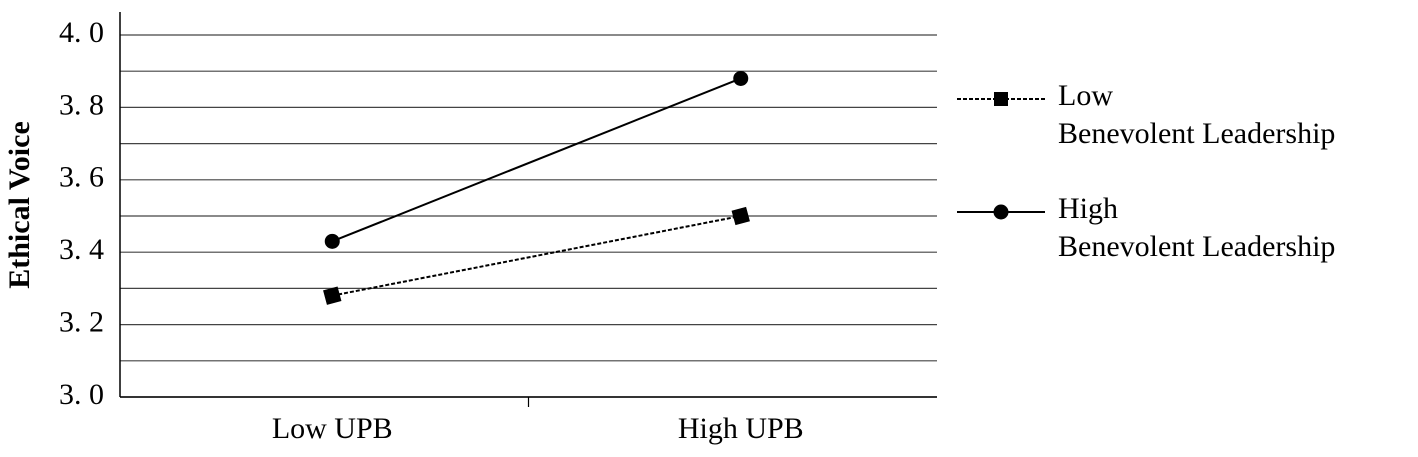  I want to click on x-tick-label: Low UPB, so click(332, 428).